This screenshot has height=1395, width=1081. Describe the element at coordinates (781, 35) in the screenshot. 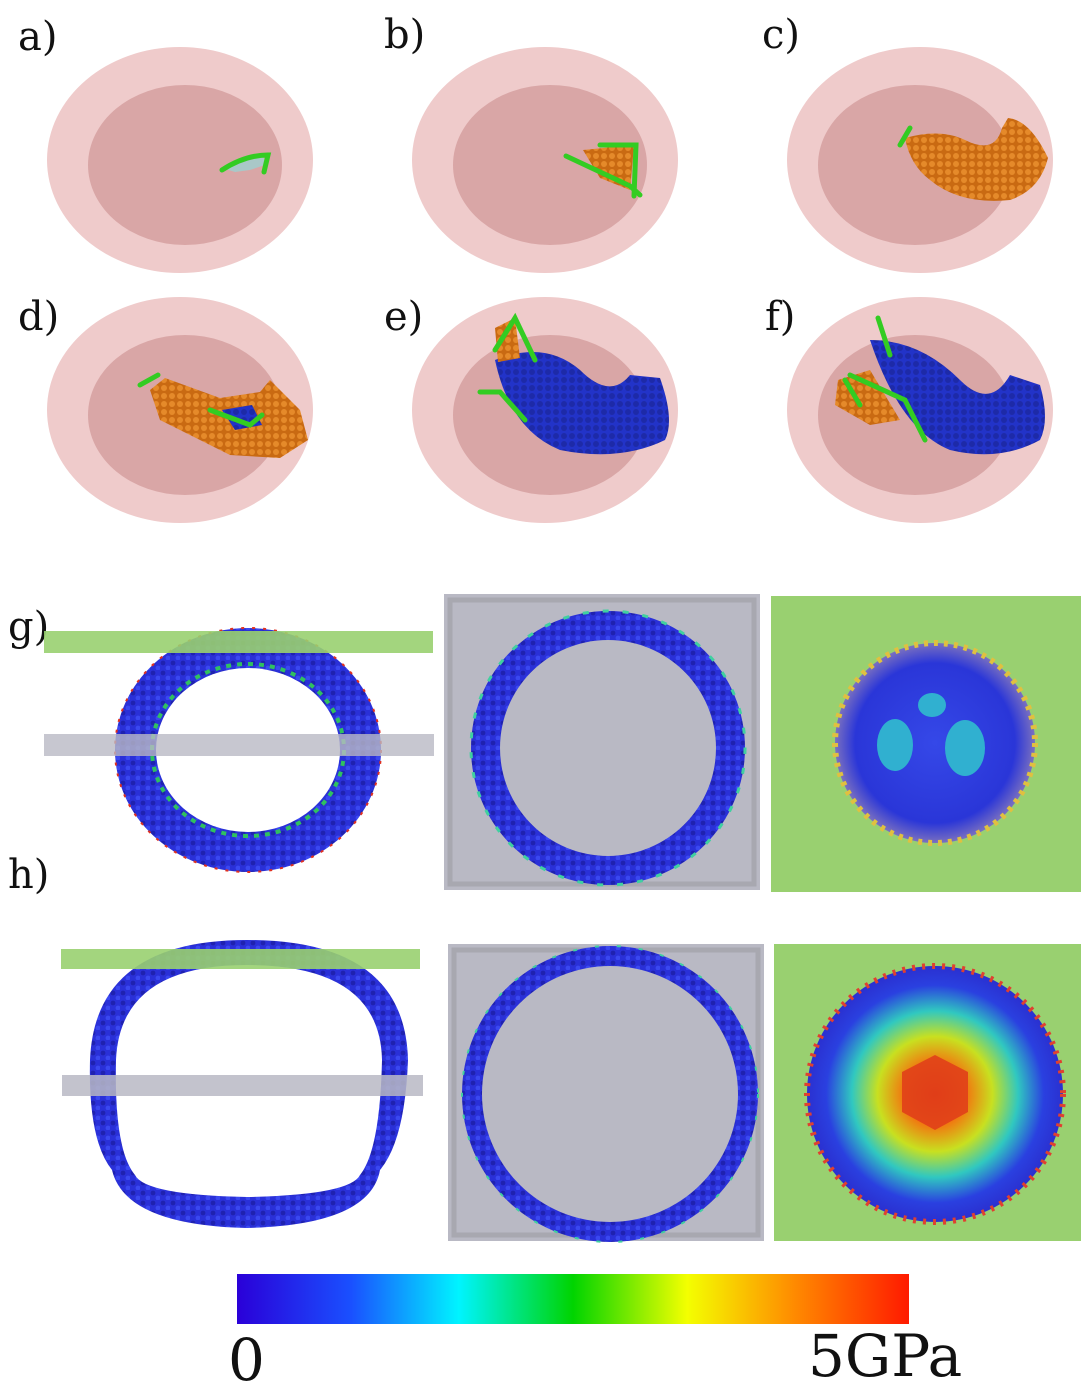

I see `panel-label-c: c)` at that location.